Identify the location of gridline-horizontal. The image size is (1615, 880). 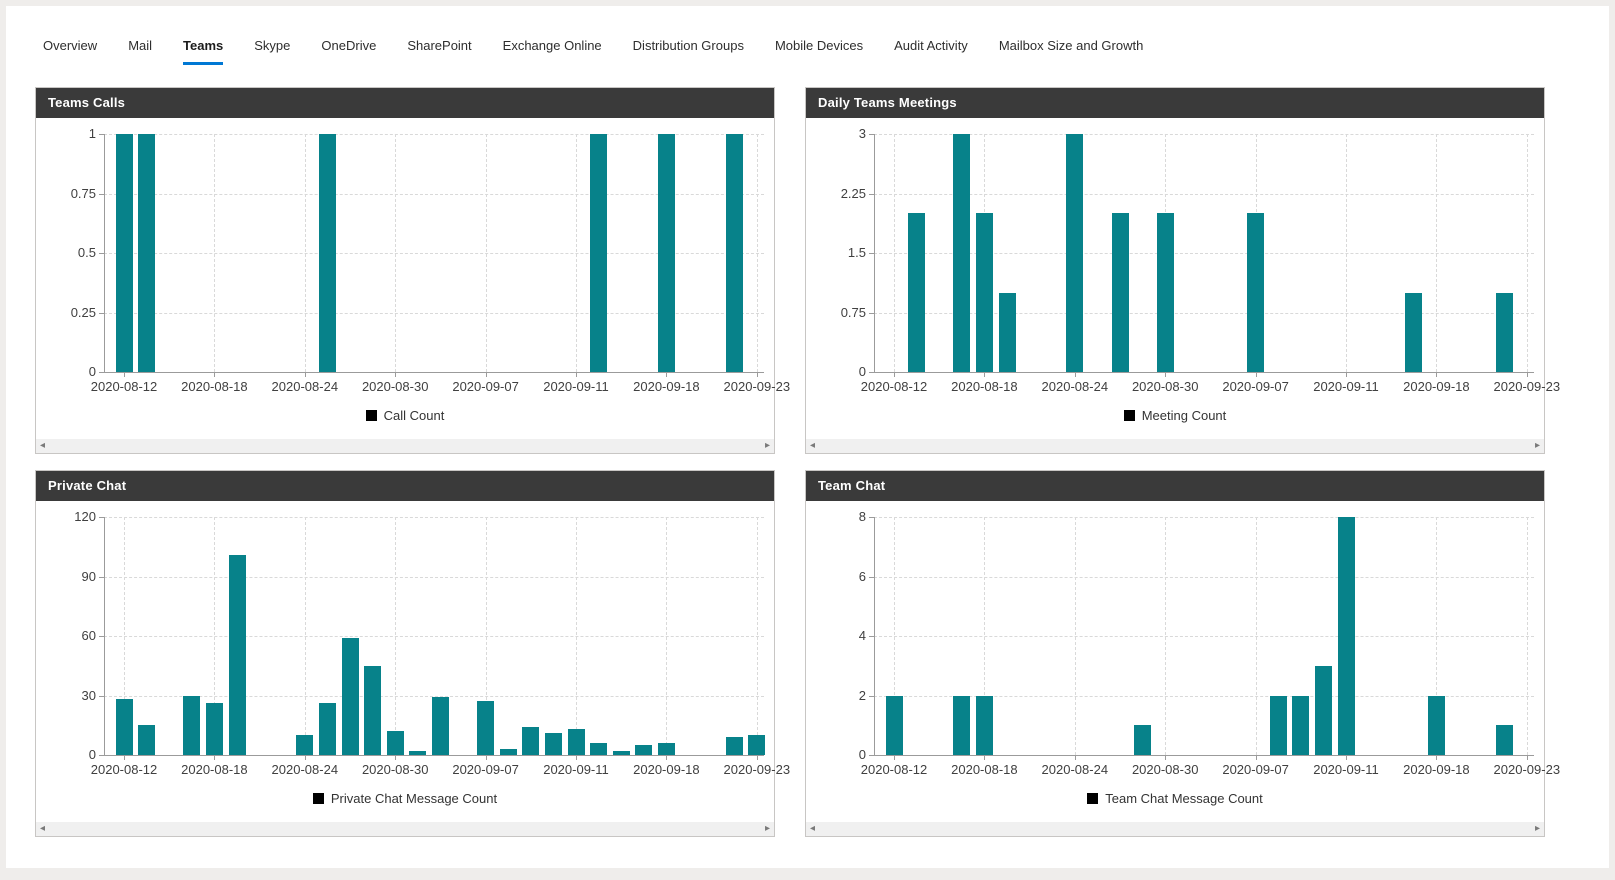
(1204, 636).